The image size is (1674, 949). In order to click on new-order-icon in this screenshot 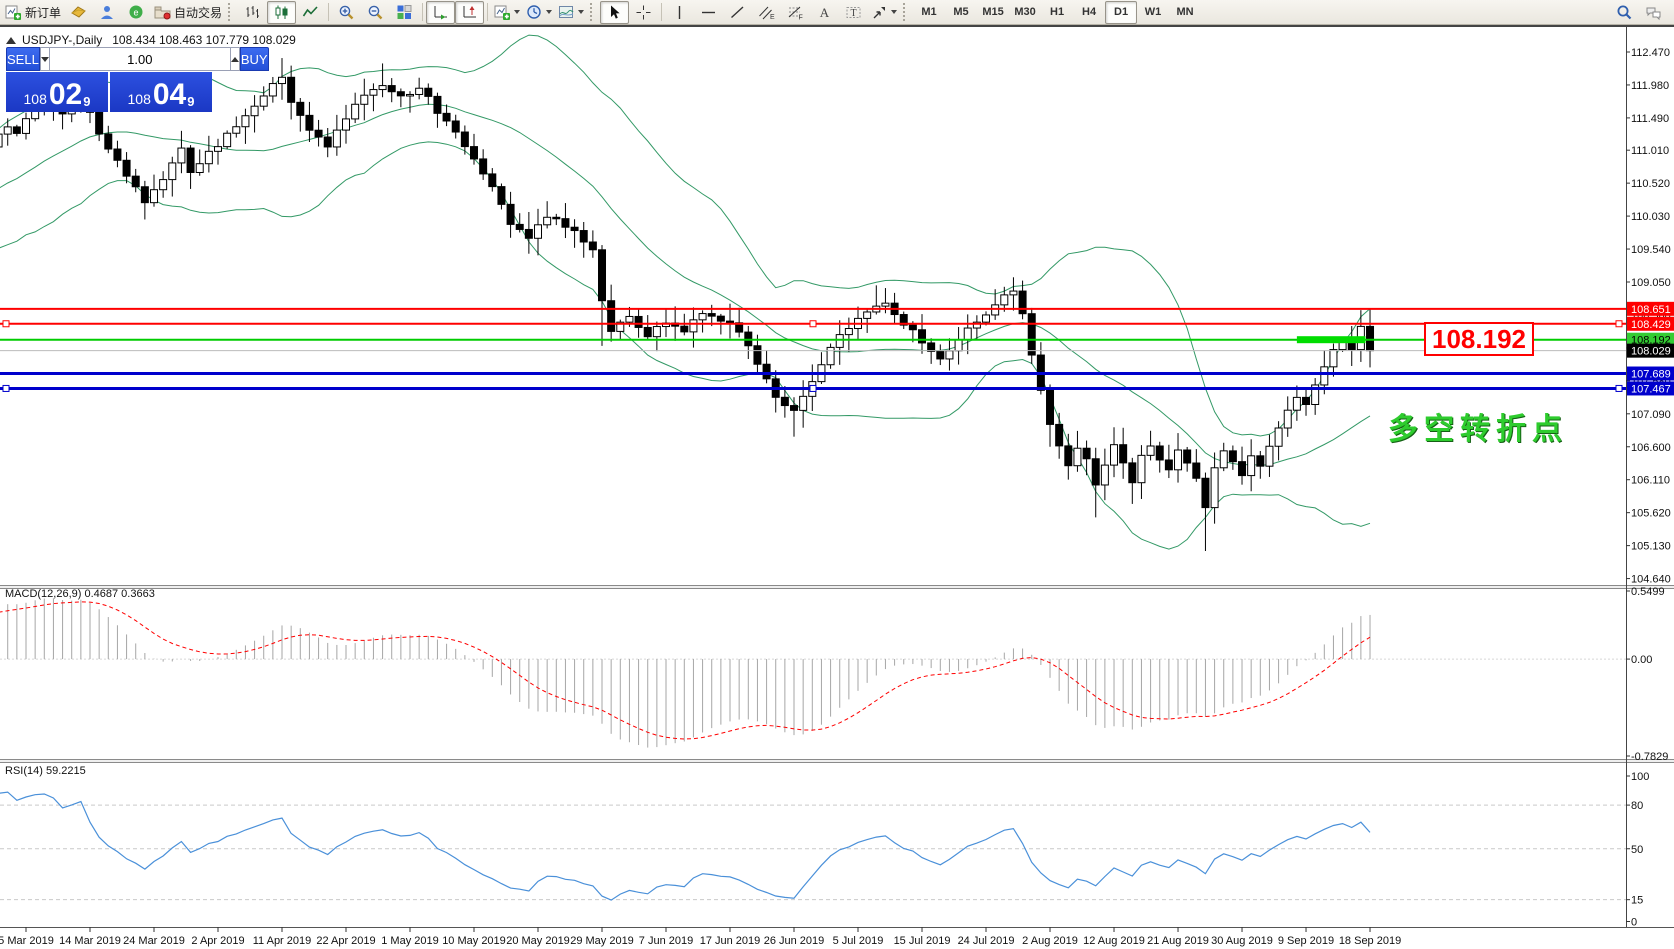, I will do `click(13, 12)`.